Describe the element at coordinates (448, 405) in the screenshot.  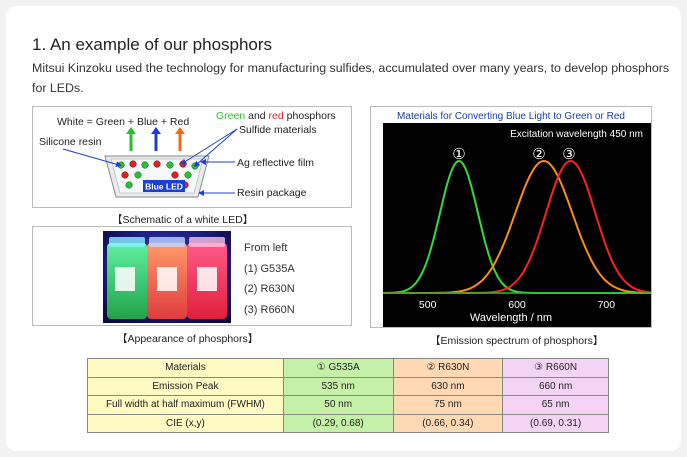
I see `table-cell: 75 nm` at that location.